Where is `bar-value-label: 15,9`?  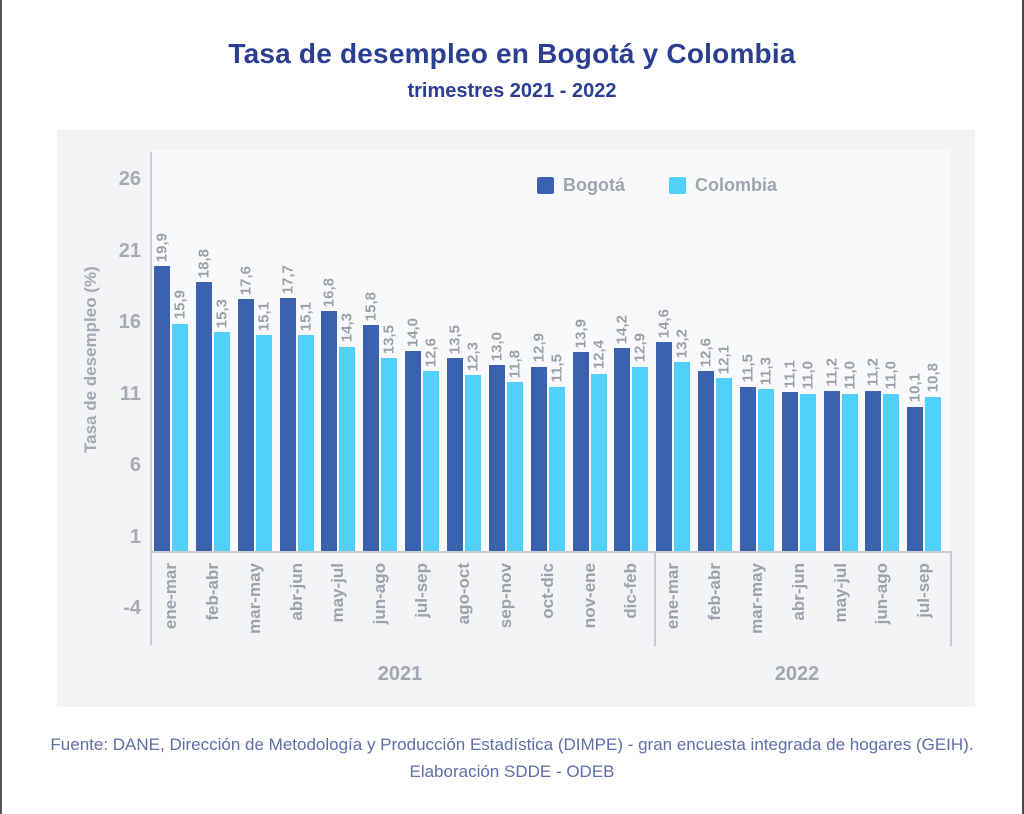
bar-value-label: 15,9 is located at coordinates (180, 305).